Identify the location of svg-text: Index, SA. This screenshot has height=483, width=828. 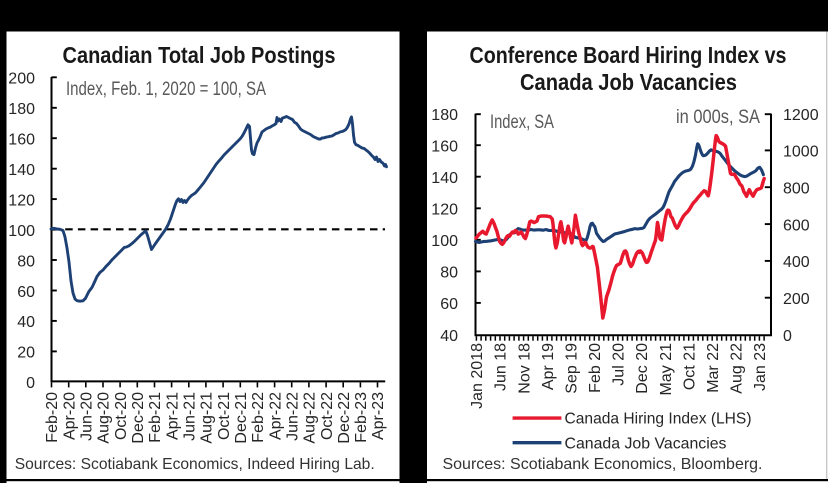
(522, 122).